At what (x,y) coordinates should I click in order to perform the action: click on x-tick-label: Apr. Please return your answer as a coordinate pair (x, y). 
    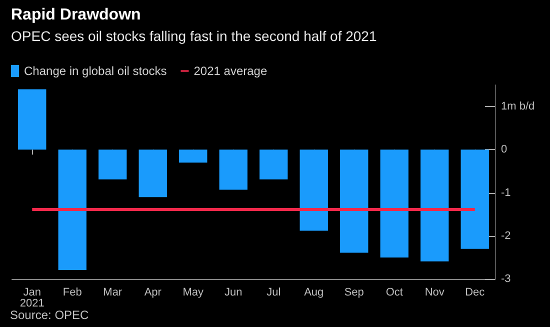
    Looking at the image, I should click on (153, 292).